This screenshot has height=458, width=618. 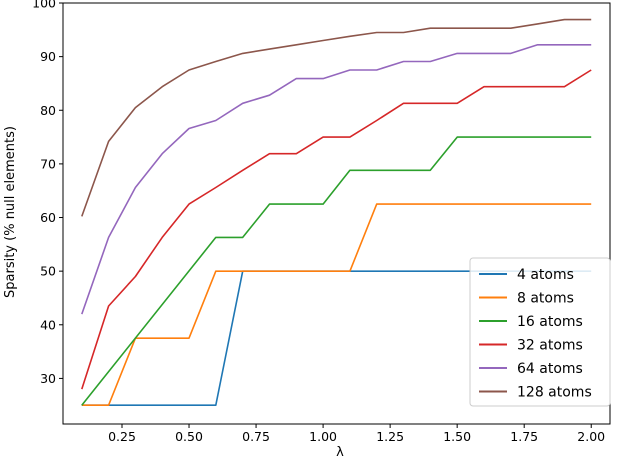 I want to click on y-tick-label: 50, so click(x=48, y=271).